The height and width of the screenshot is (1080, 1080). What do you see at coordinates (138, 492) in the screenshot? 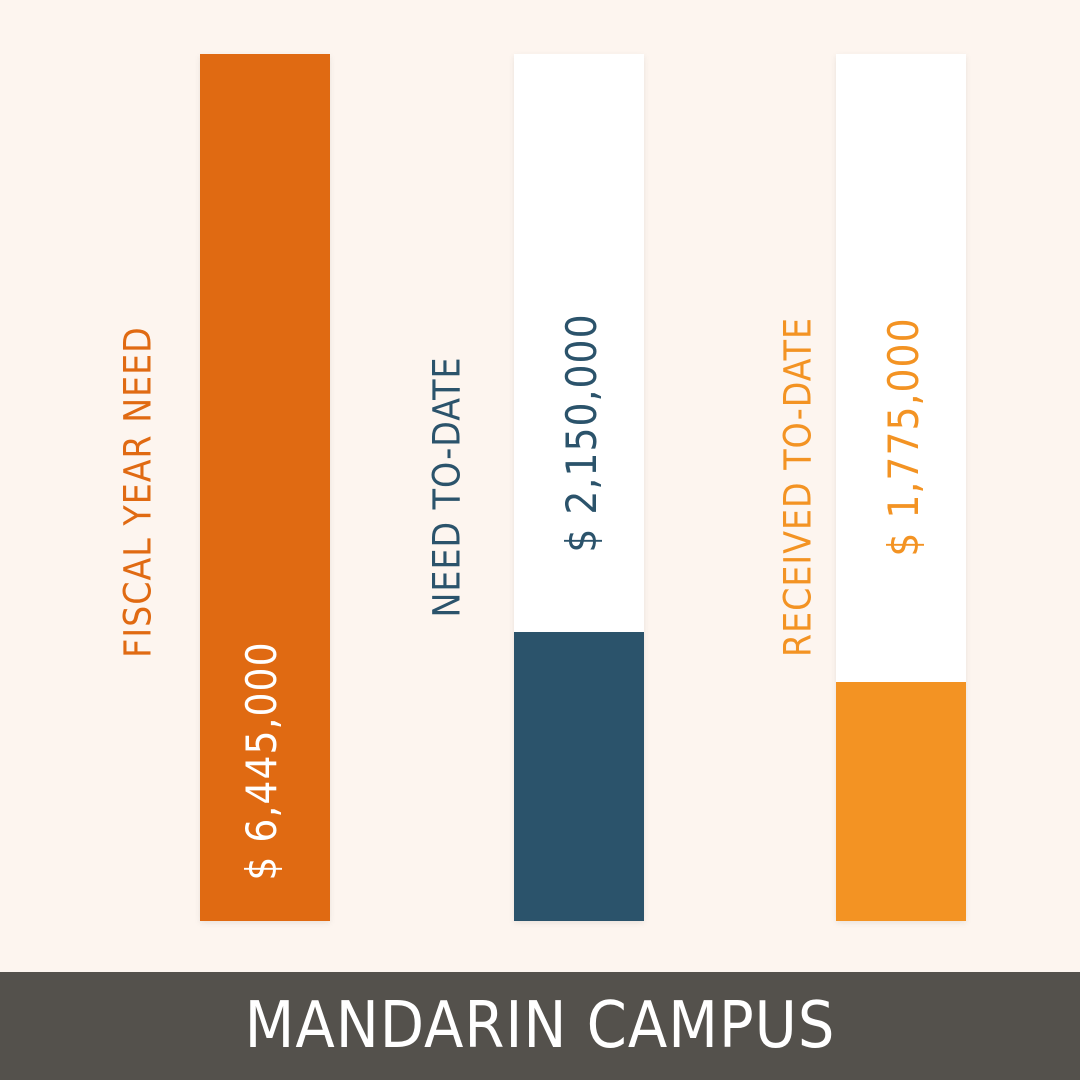
I see `category-label-fiscal-year-need: FISCAL YEAR NEED` at bounding box center [138, 492].